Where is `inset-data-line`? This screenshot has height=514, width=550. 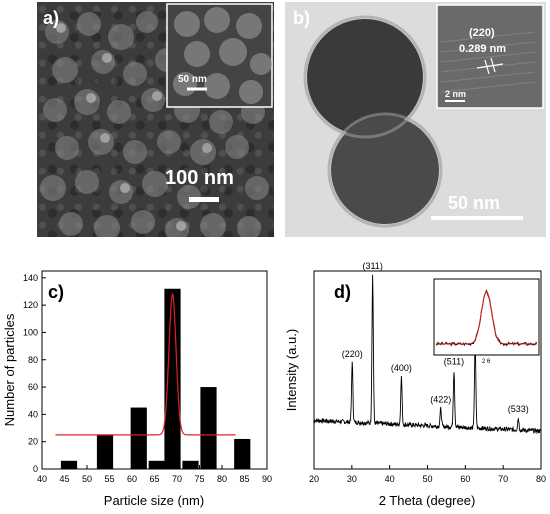 inset-data-line is located at coordinates (486, 317).